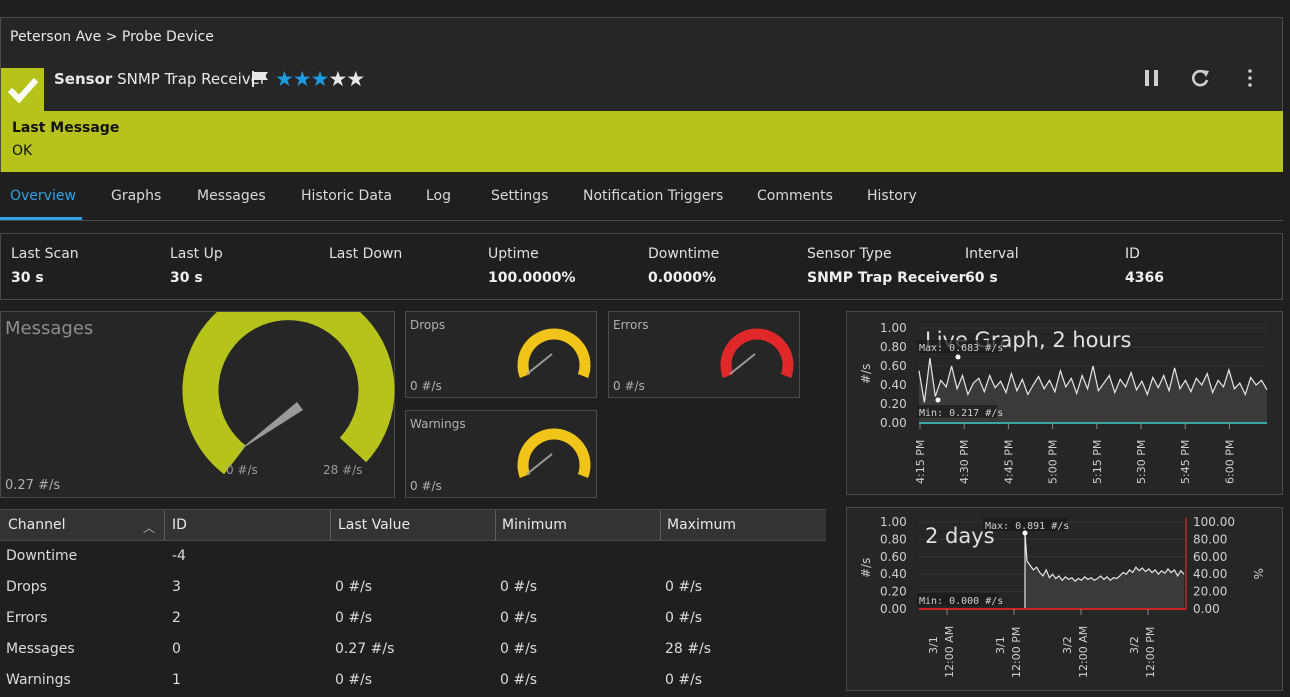 The width and height of the screenshot is (1290, 697). I want to click on table-cell: 2, so click(176, 618).